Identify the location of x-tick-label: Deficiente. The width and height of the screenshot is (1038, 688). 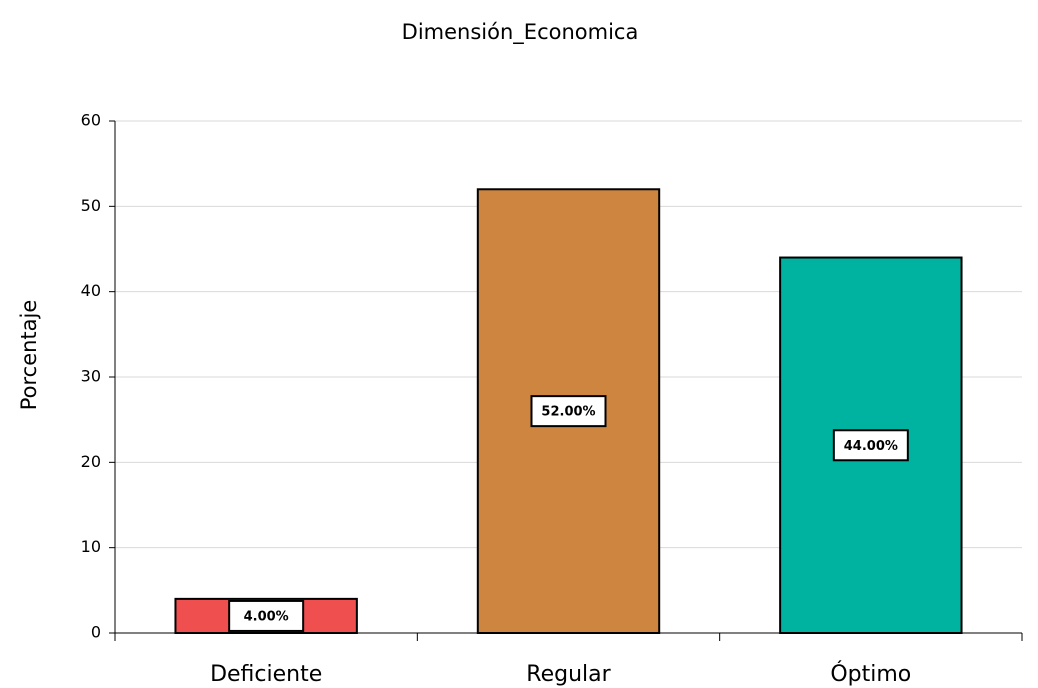
(266, 674).